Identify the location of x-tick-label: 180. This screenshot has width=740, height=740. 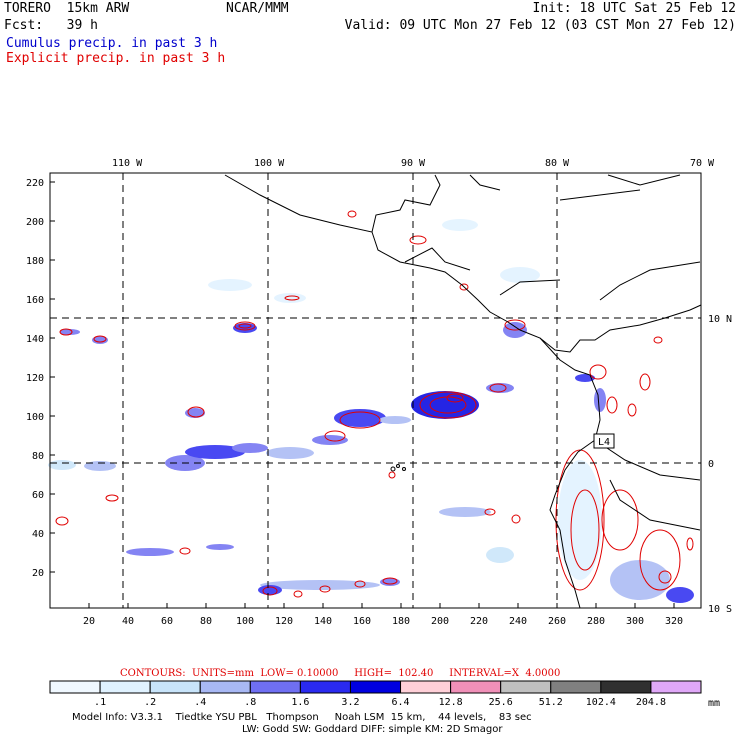
(401, 621).